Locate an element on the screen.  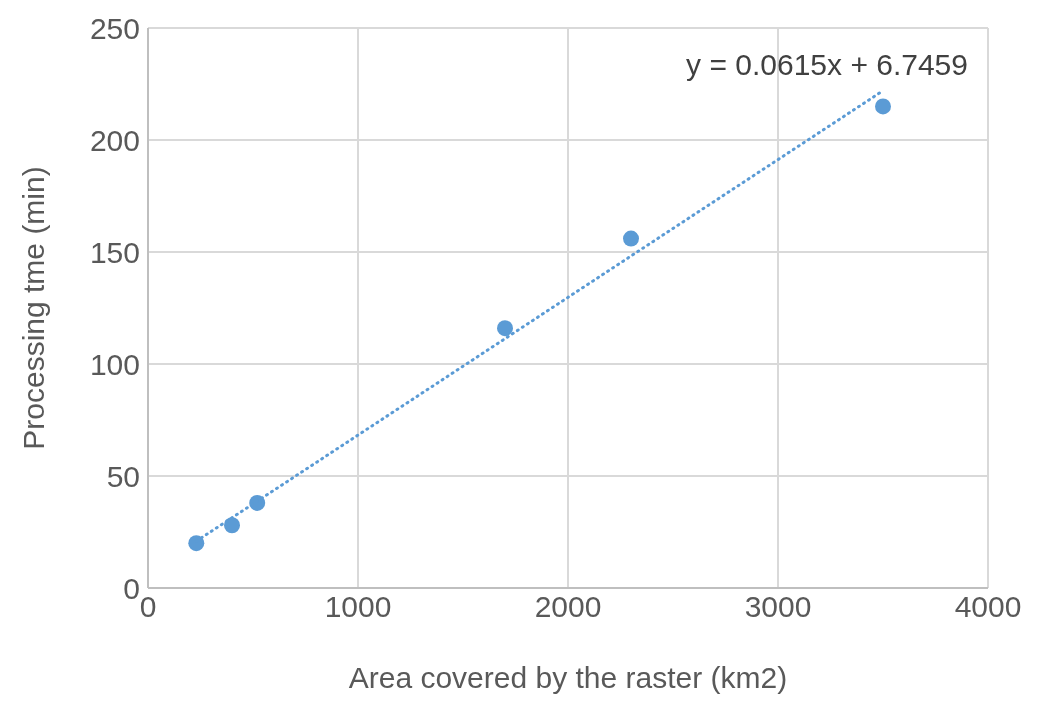
y-axis-title: Processing tme (min) is located at coordinates (33, 308).